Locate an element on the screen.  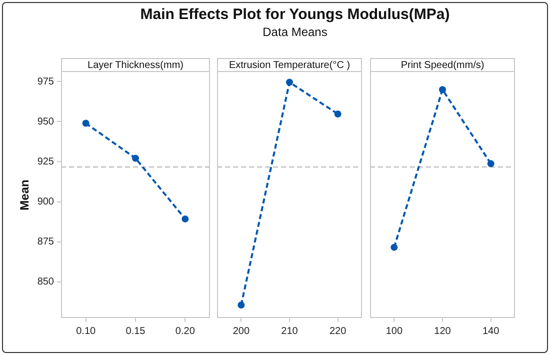
y-tick-label: 975 is located at coordinates (45, 82).